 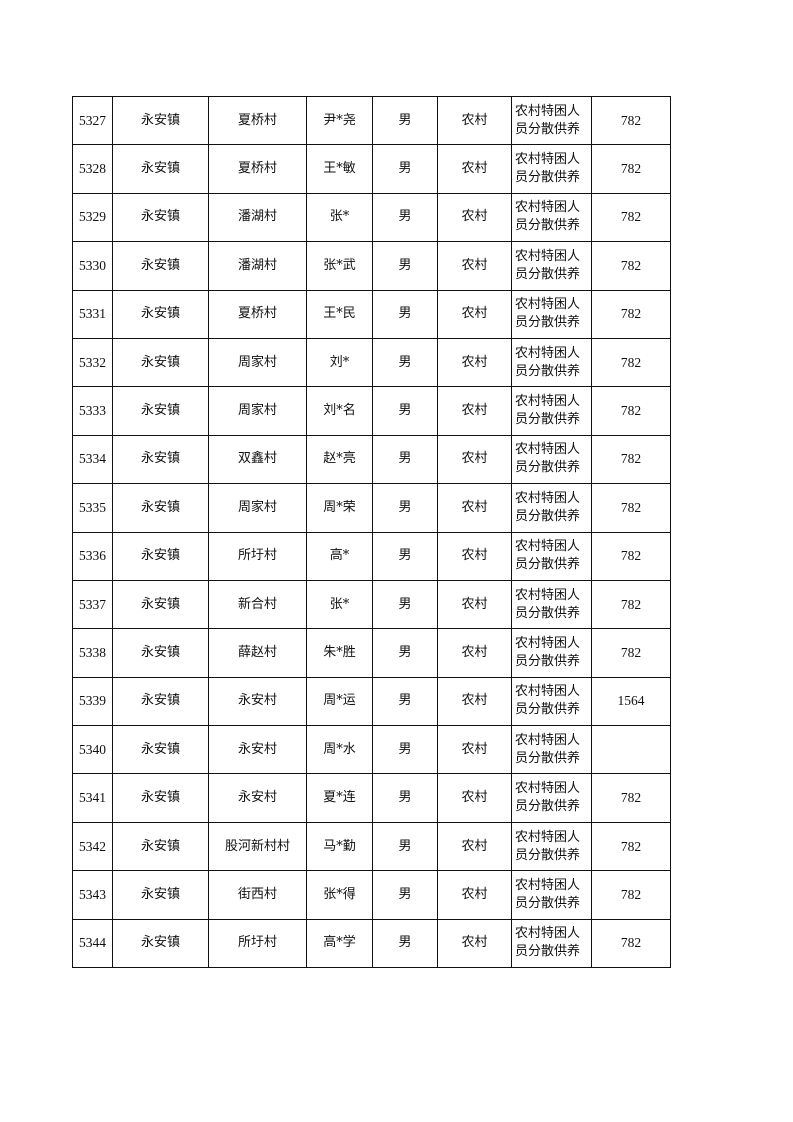 What do you see at coordinates (257, 459) in the screenshot?
I see `cell-village: 双鑫村` at bounding box center [257, 459].